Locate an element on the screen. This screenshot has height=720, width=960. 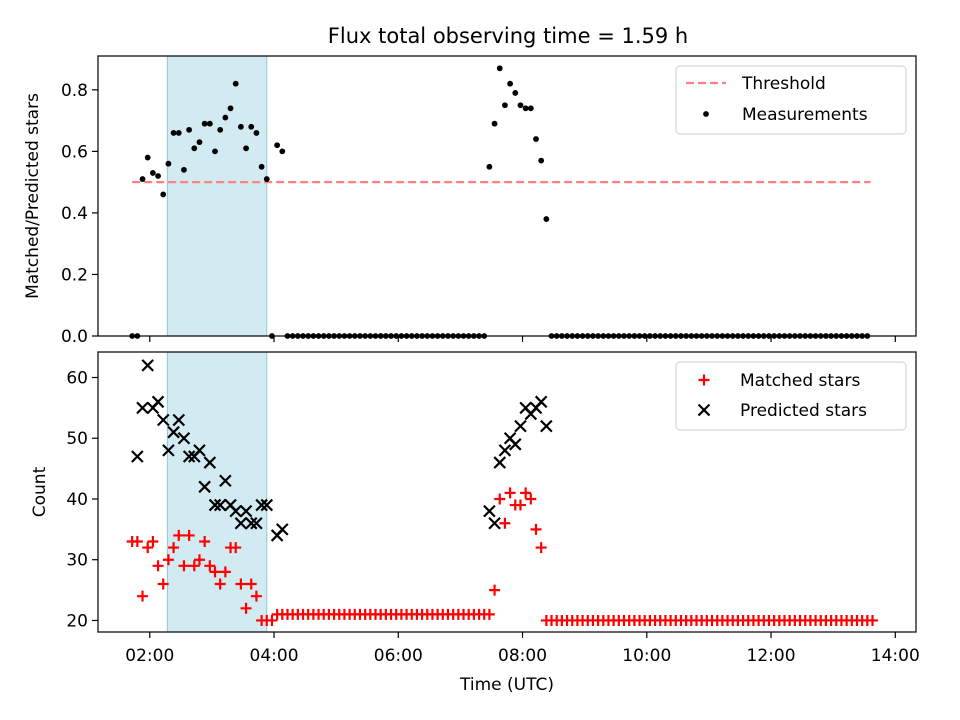
highlight-band is located at coordinates (217, 492).